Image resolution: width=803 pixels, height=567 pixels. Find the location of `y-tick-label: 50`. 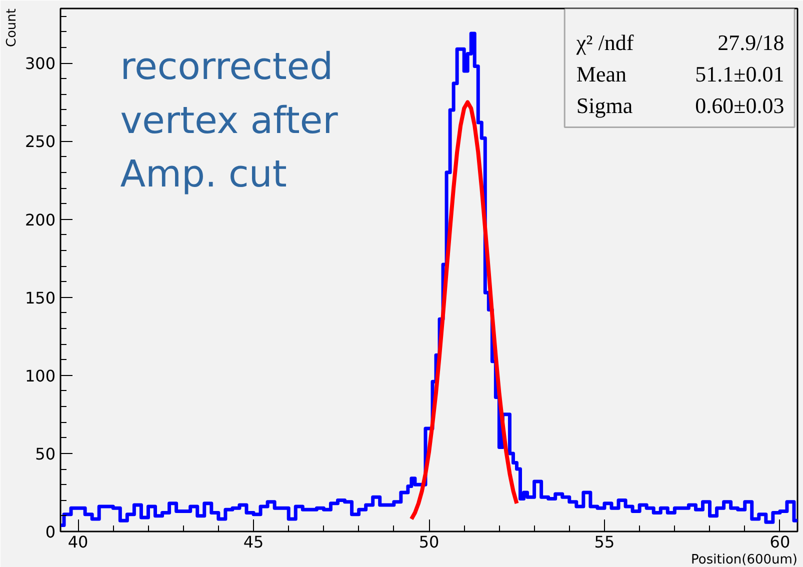

y-tick-label: 50 is located at coordinates (45, 454).